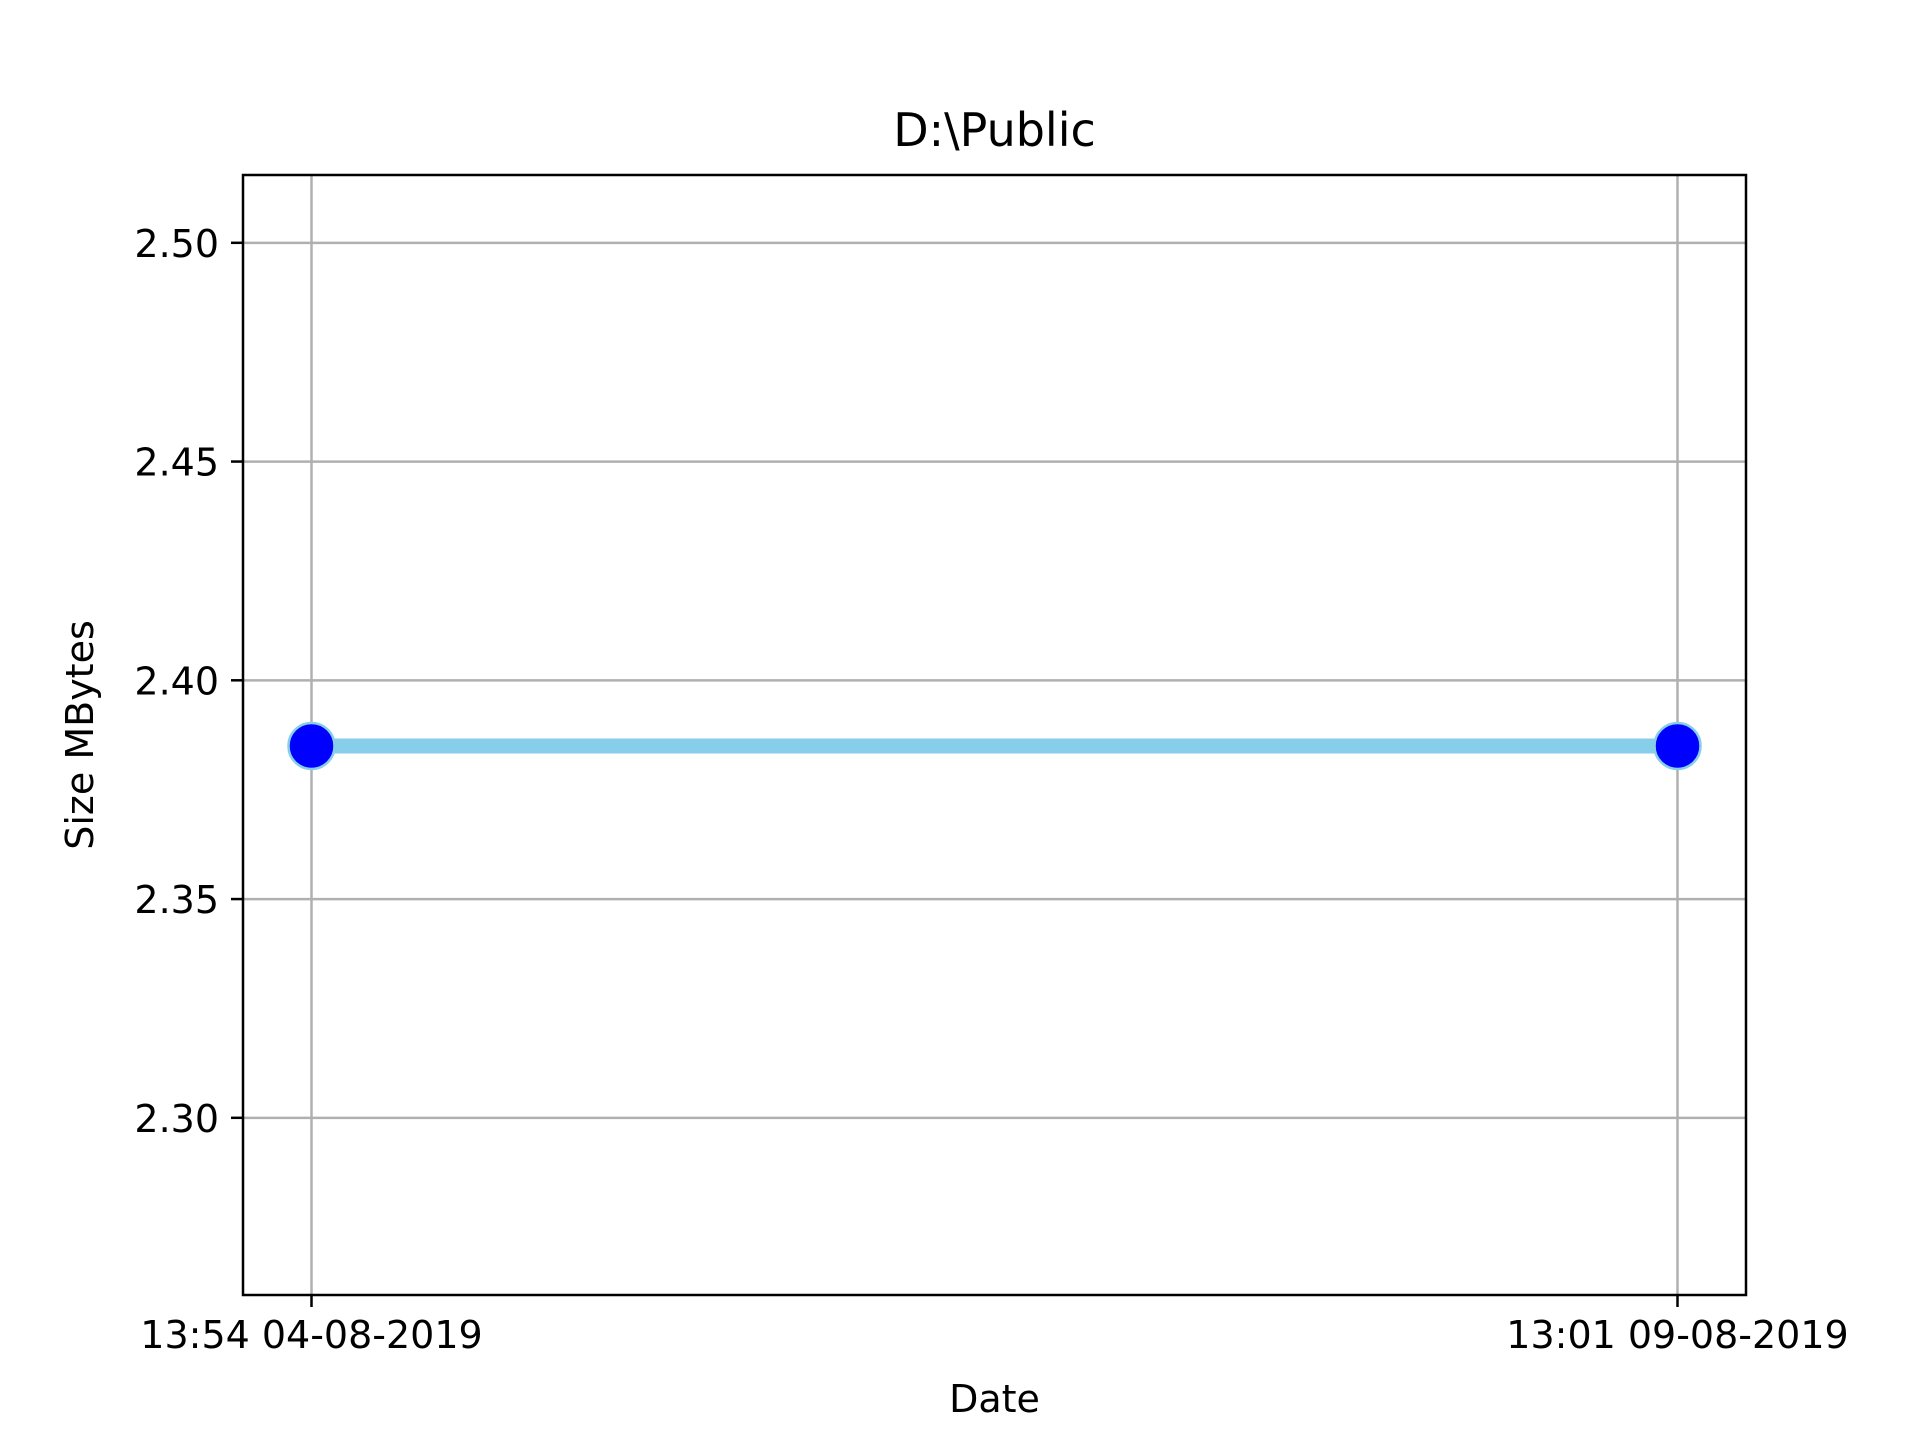  What do you see at coordinates (994, 130) in the screenshot?
I see `chart-title: D:\Public` at bounding box center [994, 130].